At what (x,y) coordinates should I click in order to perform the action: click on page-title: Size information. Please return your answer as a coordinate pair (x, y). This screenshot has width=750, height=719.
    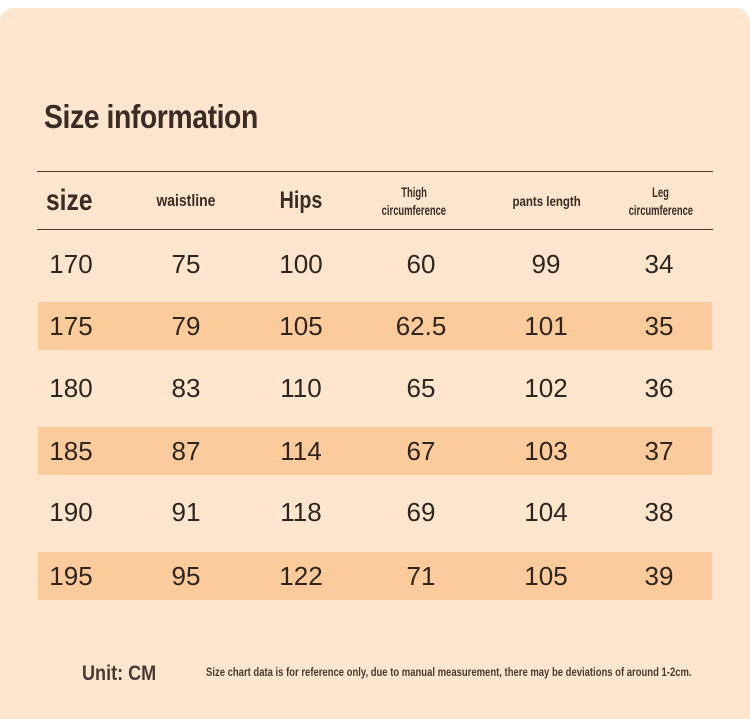
    Looking at the image, I should click on (151, 116).